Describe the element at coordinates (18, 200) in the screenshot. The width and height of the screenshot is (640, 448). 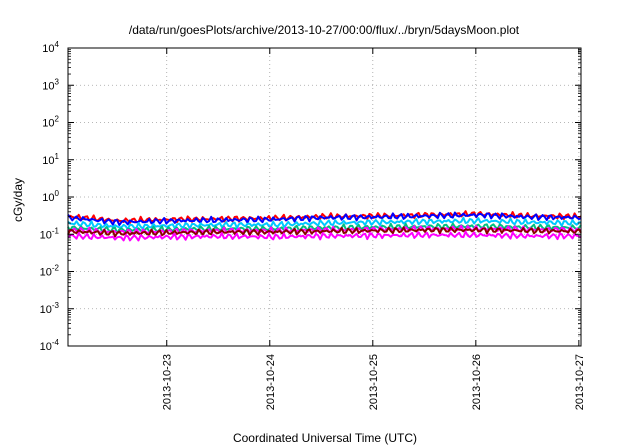
I see `y-axis-label: cGy/day` at that location.